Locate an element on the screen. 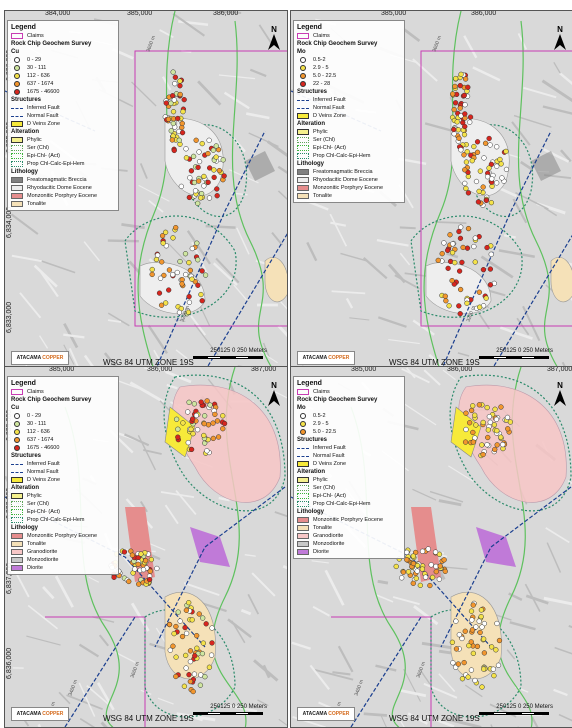 The height and width of the screenshot is (728, 572). legend-alteration: Prop Chl-Calc-Epi-Hem is located at coordinates (63, 520).